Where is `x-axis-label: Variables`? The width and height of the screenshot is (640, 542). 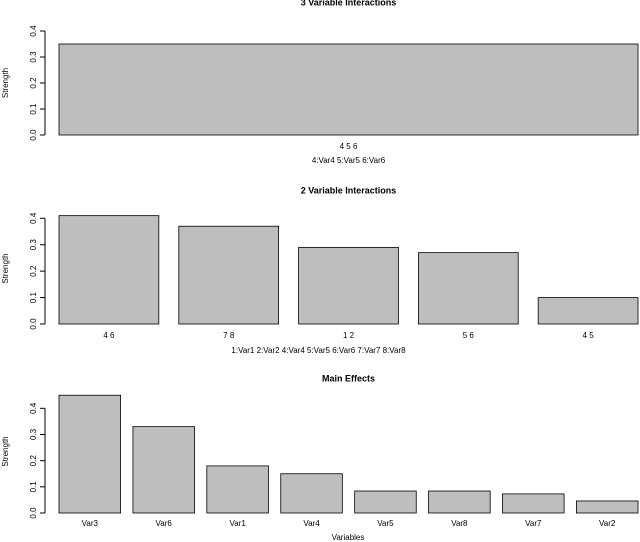
x-axis-label: Variables is located at coordinates (348, 537).